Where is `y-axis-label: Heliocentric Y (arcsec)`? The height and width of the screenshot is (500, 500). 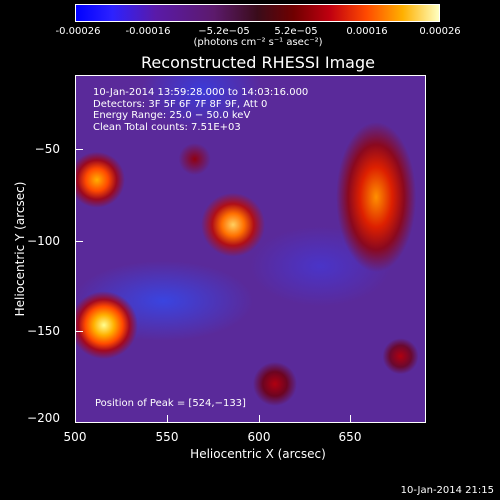
y-axis-label: Heliocentric Y (arcsec) is located at coordinates (20, 249).